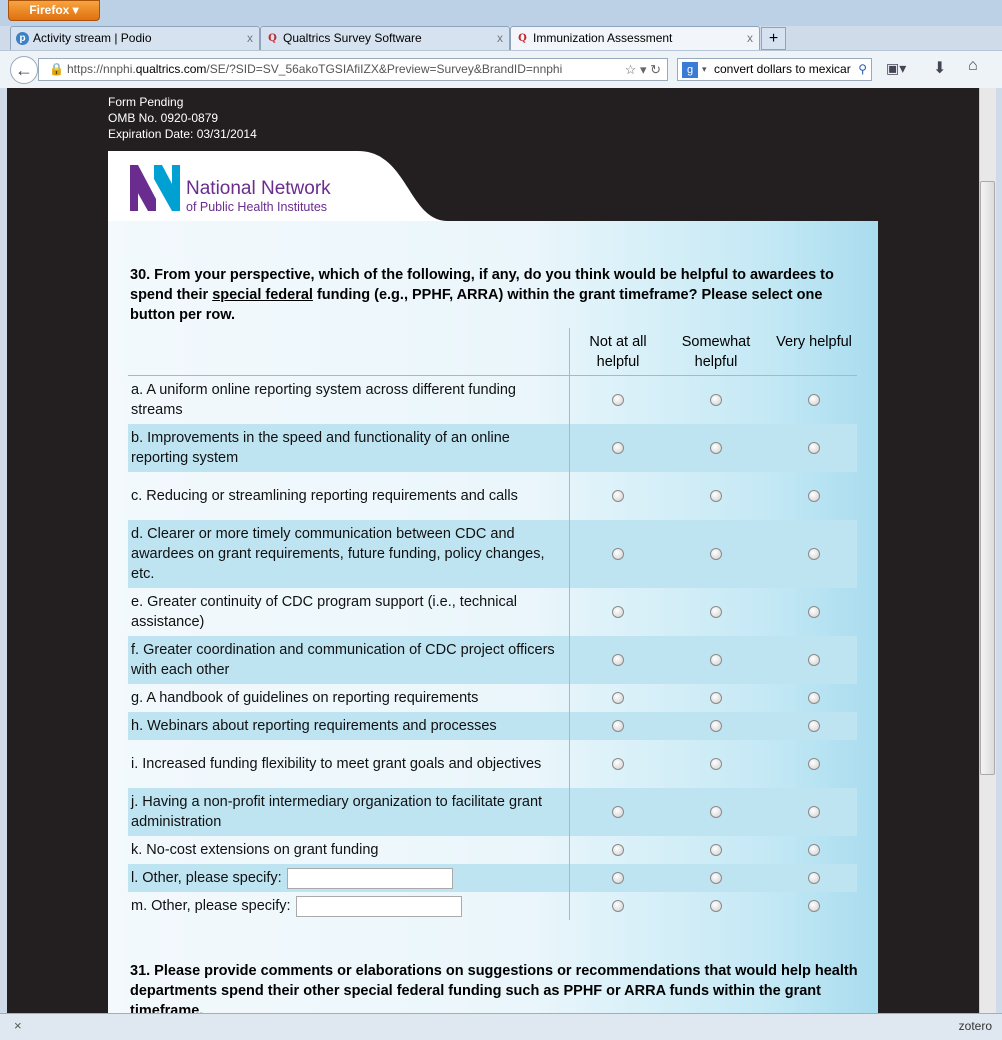  I want to click on row-label: l. Other, please specify:, so click(346, 878).